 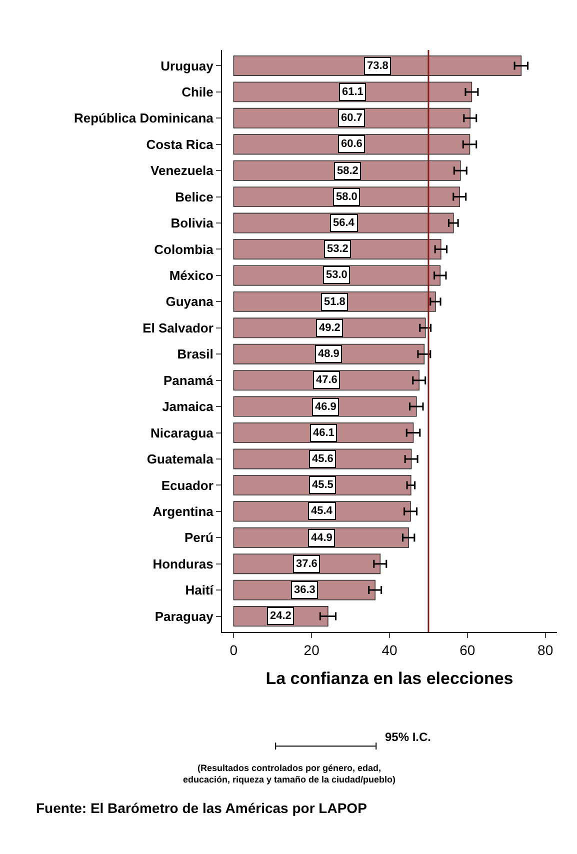 I want to click on y-tick-label: Uruguay, so click(x=187, y=66).